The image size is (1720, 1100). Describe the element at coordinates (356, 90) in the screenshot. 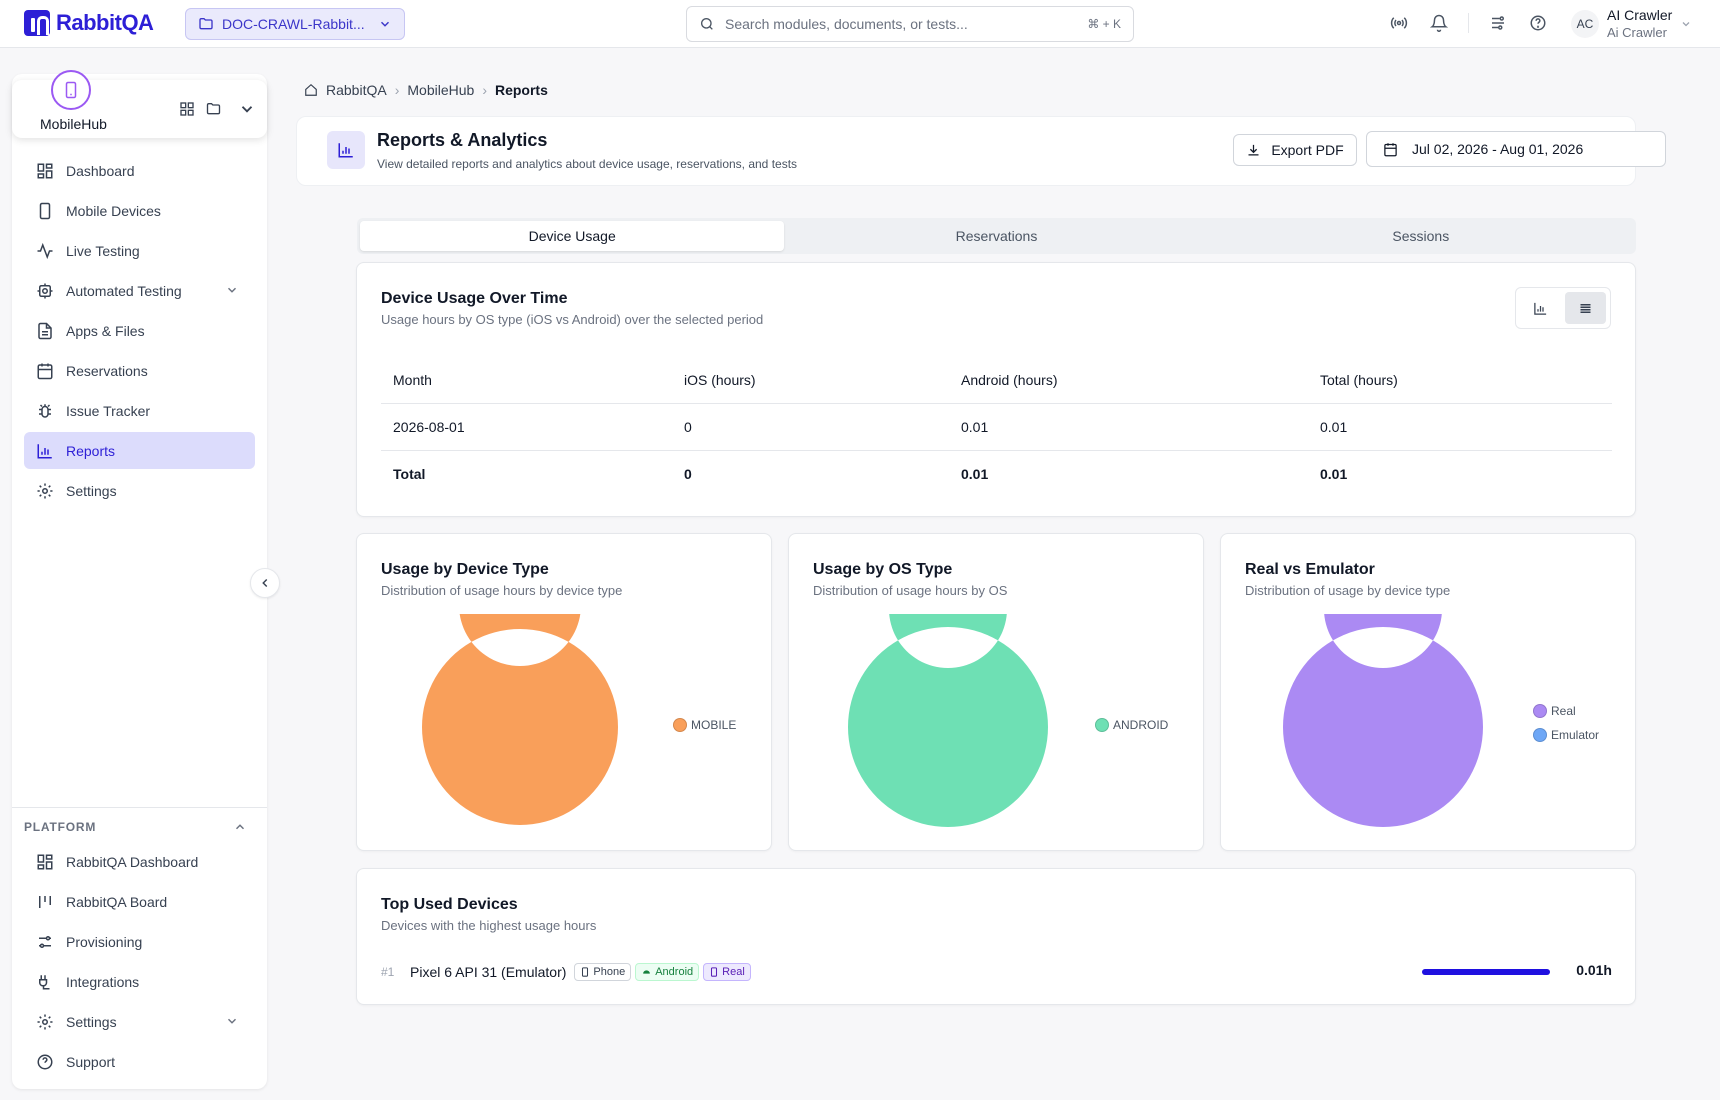

I see `breadcrumb-root: RabbitQA` at that location.